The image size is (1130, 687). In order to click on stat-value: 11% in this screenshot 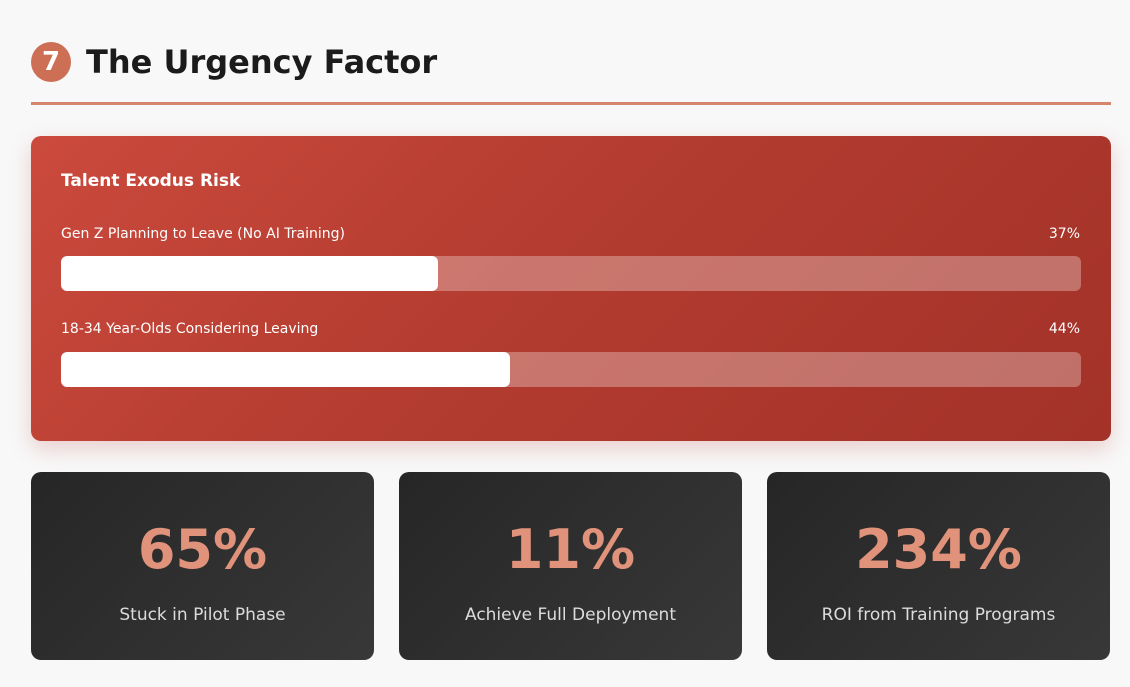, I will do `click(570, 549)`.